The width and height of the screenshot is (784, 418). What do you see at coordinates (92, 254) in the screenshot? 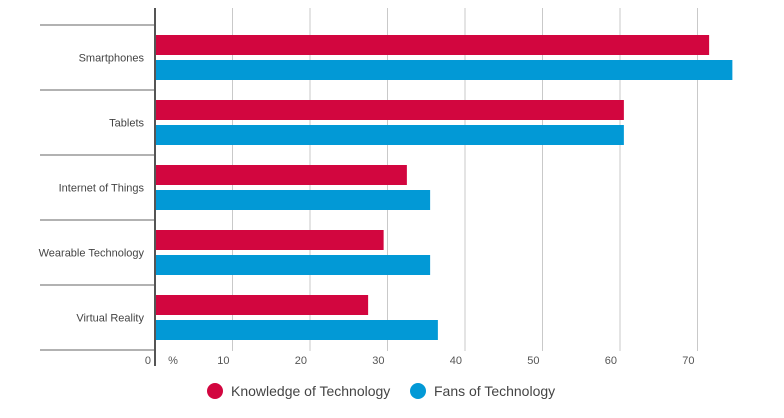
I see `category-label: Wearable Technology` at bounding box center [92, 254].